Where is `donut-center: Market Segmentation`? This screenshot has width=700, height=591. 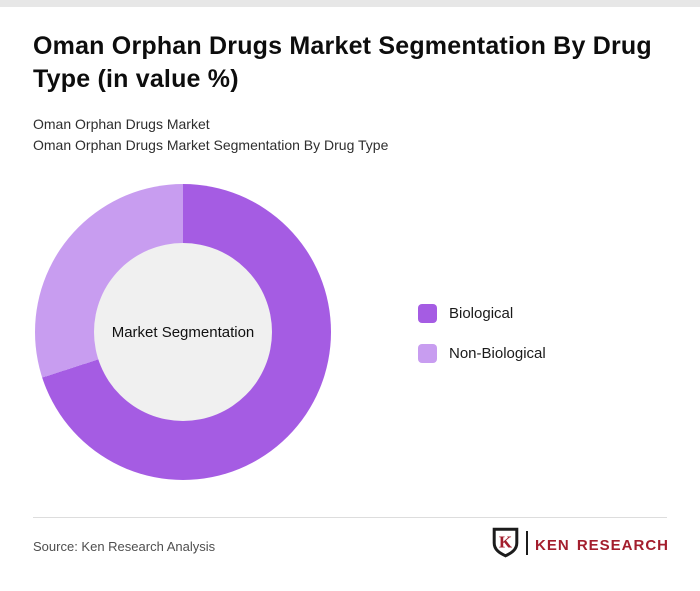 donut-center: Market Segmentation is located at coordinates (183, 332).